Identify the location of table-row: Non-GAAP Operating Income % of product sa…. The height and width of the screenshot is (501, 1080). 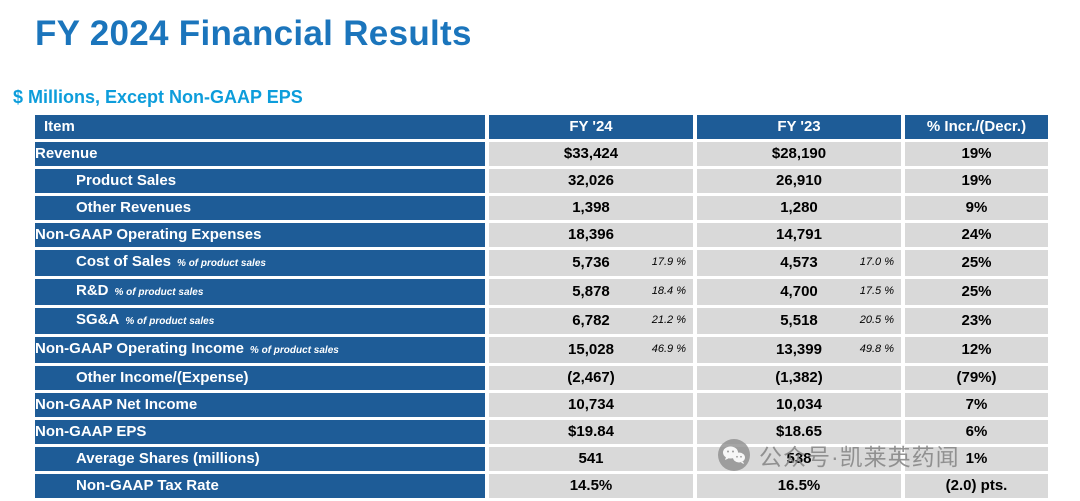
(541, 350).